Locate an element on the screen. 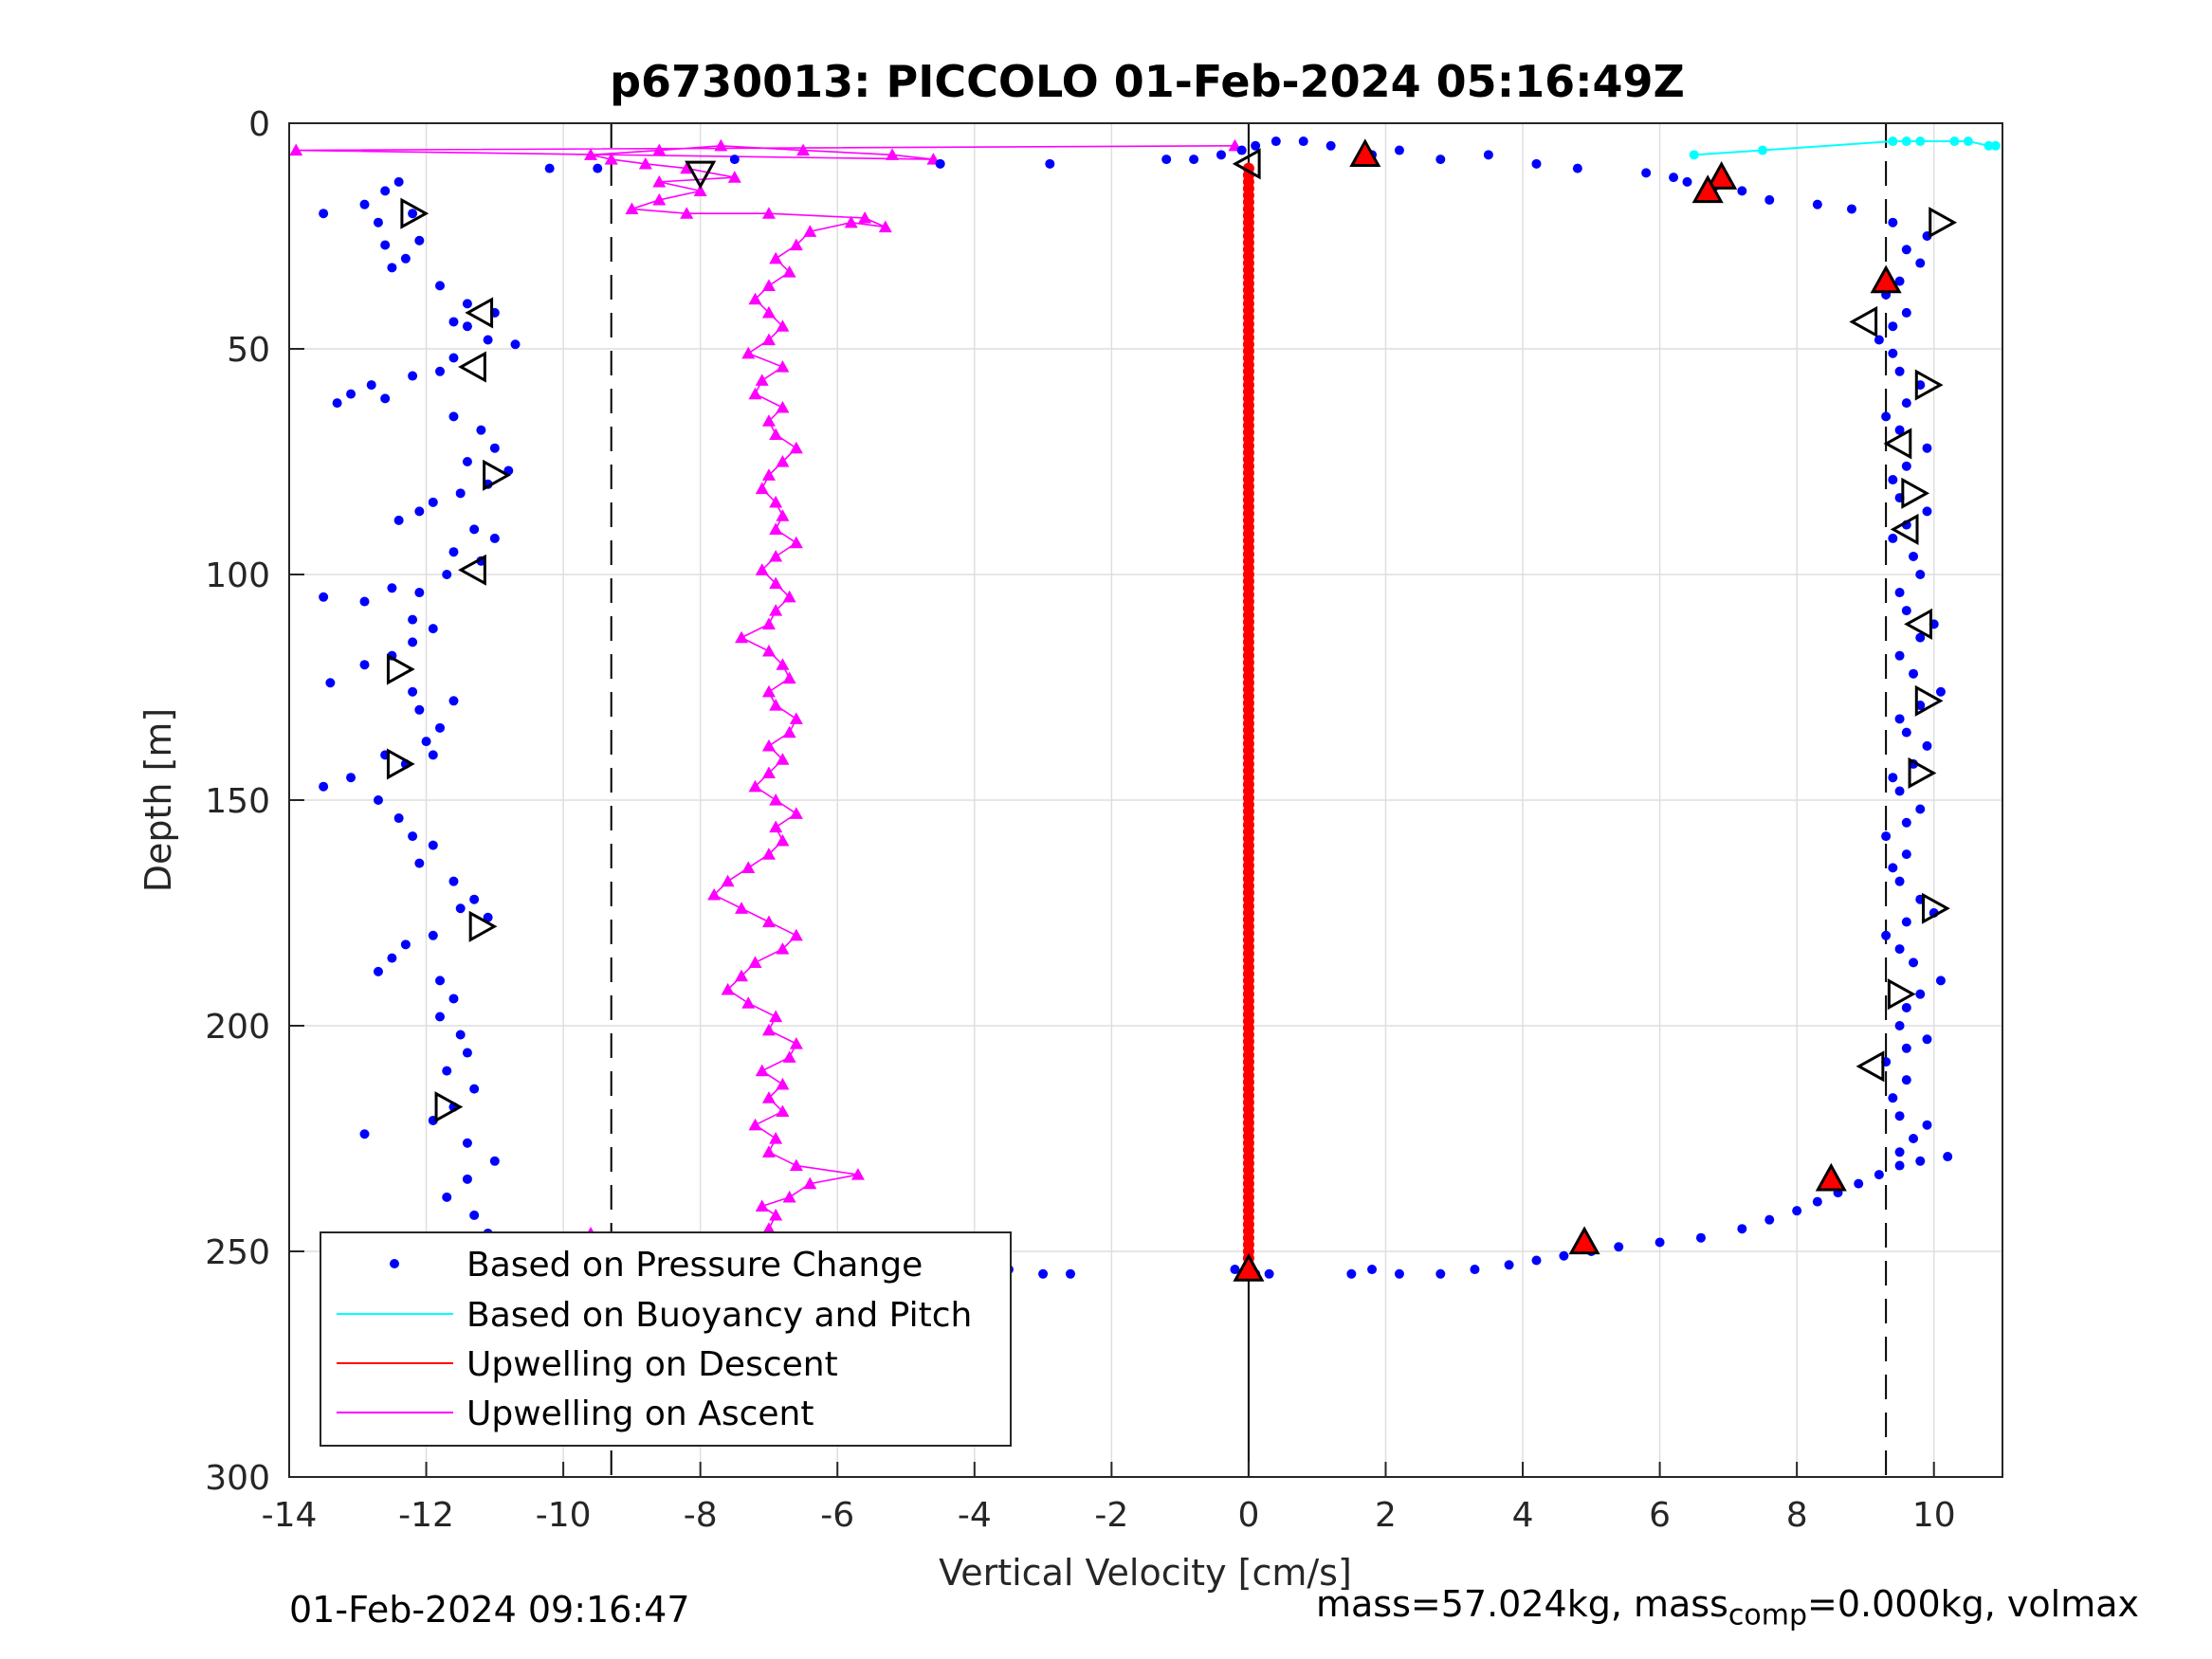  mass-text-a: mass=57.024kg, mass is located at coordinates (1522, 1604).